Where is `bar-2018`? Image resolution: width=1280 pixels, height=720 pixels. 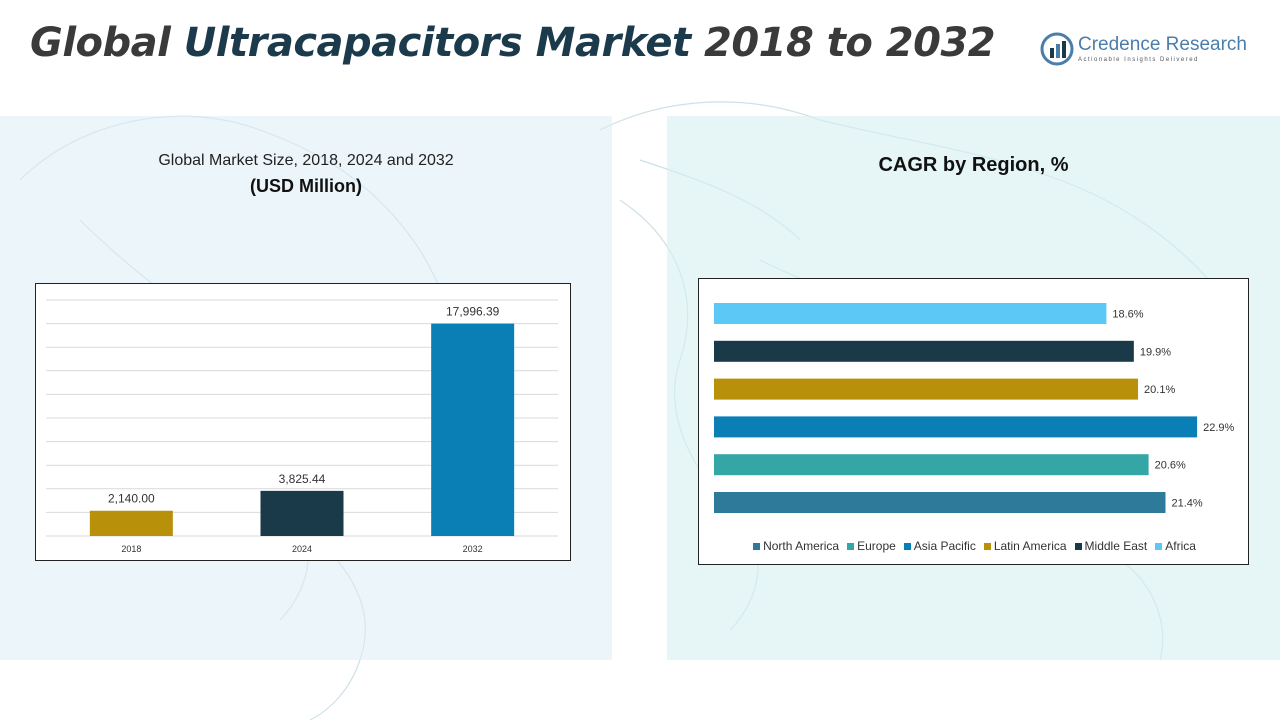 bar-2018 is located at coordinates (131, 523).